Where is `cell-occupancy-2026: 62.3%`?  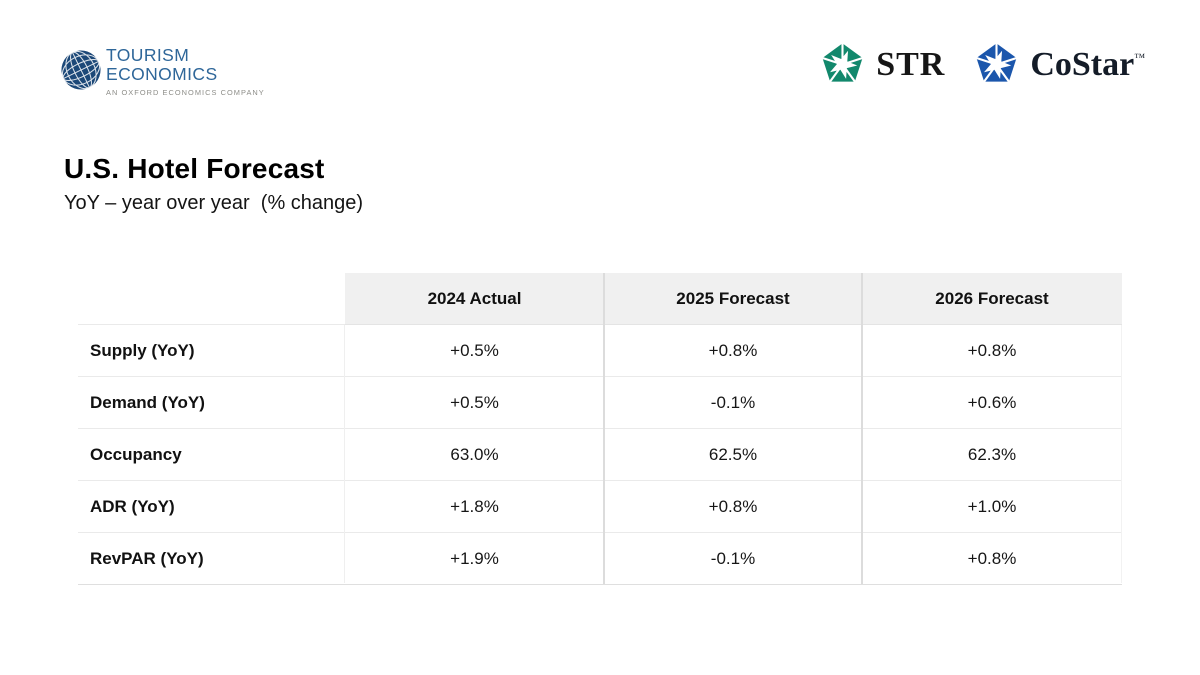 cell-occupancy-2026: 62.3% is located at coordinates (992, 455).